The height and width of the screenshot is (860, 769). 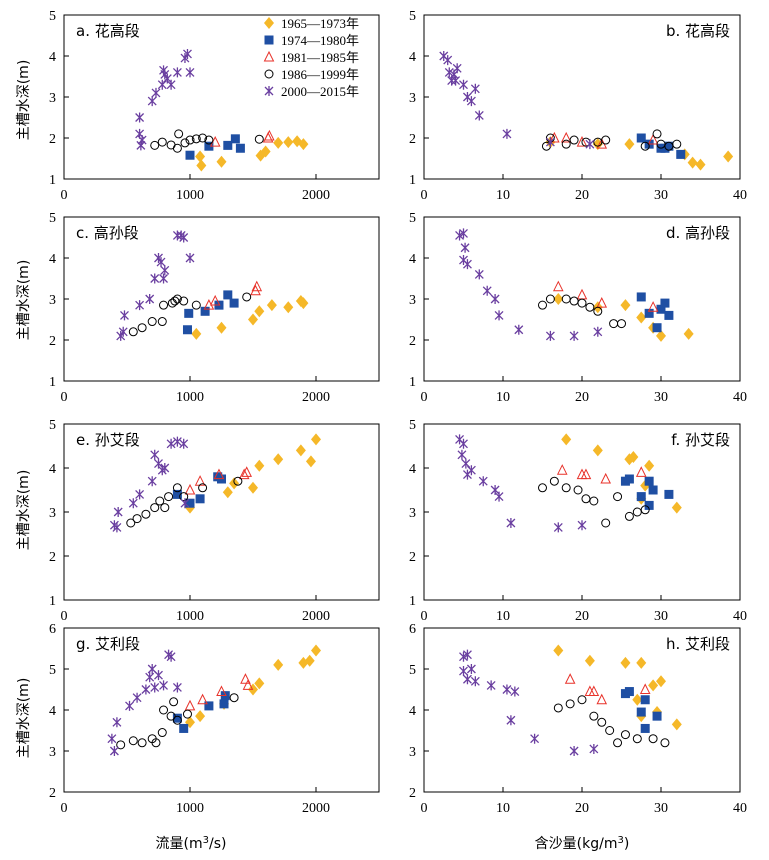 What do you see at coordinates (64, 808) in the screenshot?
I see `x-tick-label: 0` at bounding box center [64, 808].